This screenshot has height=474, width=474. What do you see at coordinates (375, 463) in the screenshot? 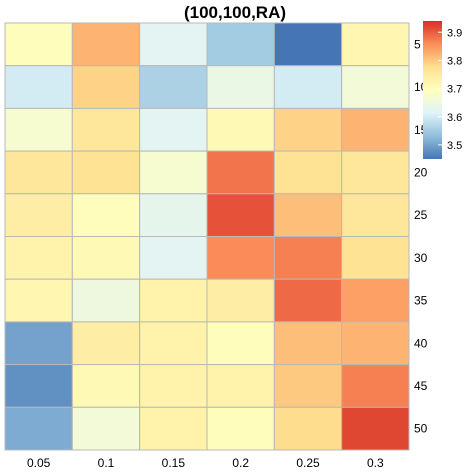
I see `x-tick-label: 0.3` at bounding box center [375, 463].